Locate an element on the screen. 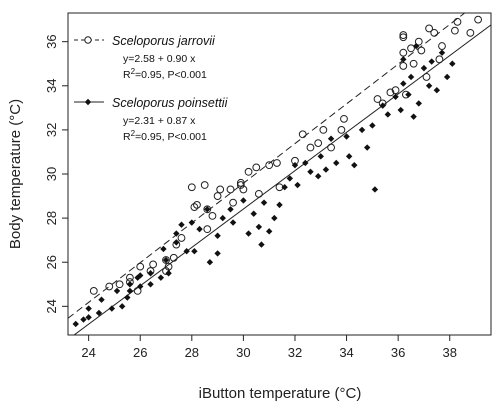 Image resolution: width=500 pixels, height=408 pixels. legend-equation-poinsettii: y=2.31 + 0.87 x is located at coordinates (159, 121).